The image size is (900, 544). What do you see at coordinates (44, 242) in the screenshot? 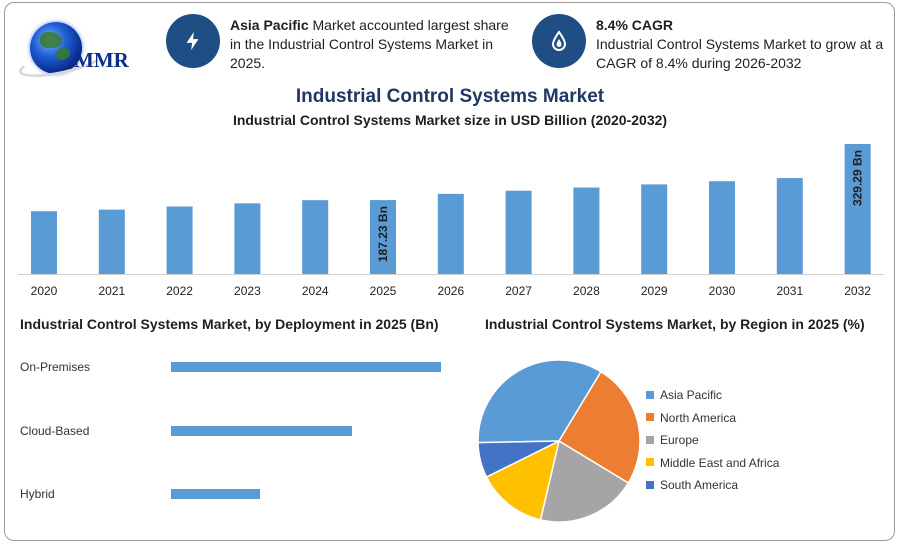
I see `bar-2020` at bounding box center [44, 242].